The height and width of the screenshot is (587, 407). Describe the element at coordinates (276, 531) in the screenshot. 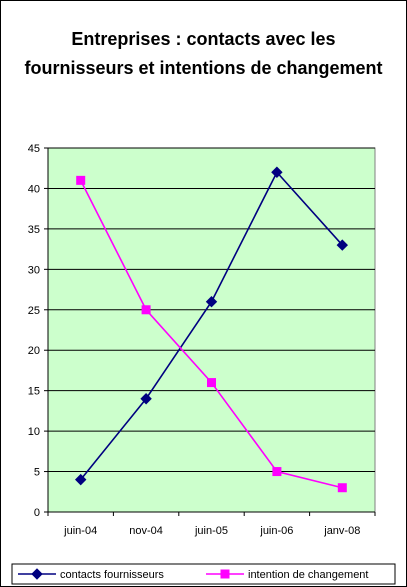

I see `x-tick-label: juin-06` at that location.